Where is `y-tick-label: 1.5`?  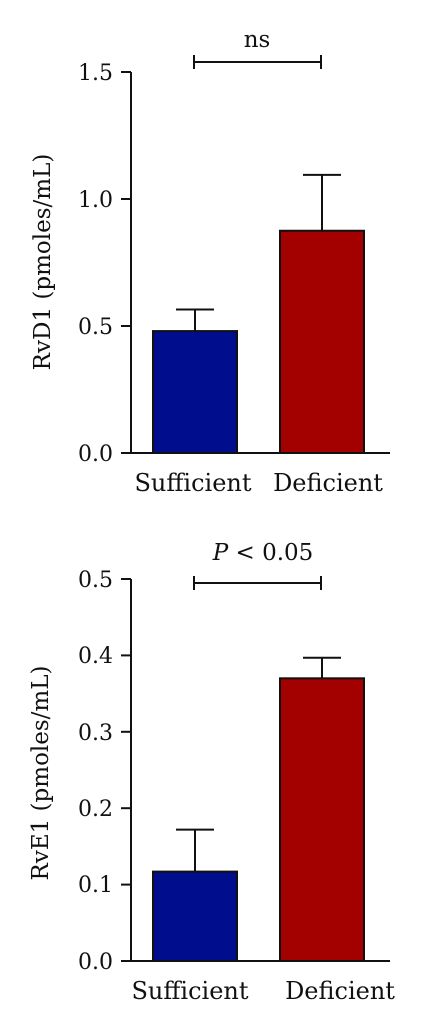
y-tick-label: 1.5 is located at coordinates (95, 73).